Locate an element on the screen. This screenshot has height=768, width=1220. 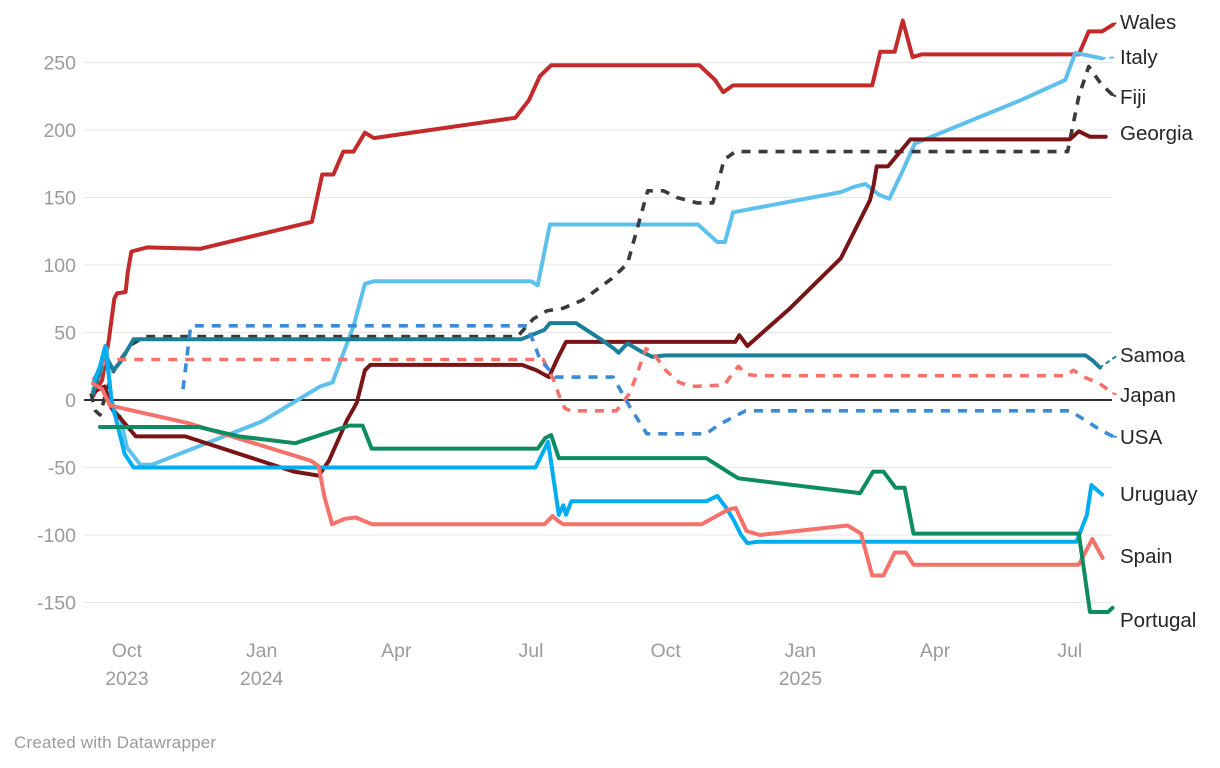
series-label-spain: Spain is located at coordinates (1146, 556).